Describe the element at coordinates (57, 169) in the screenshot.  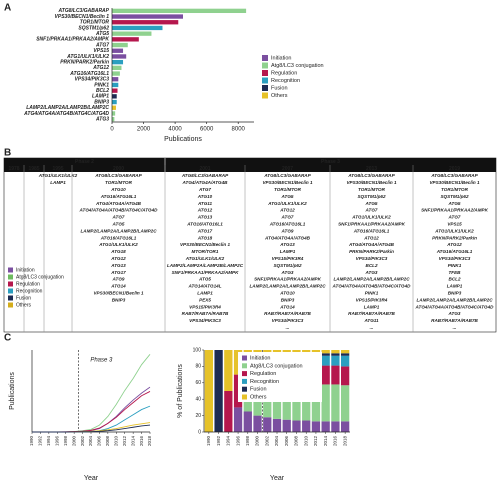
I see `year-header: 1995` at that location.